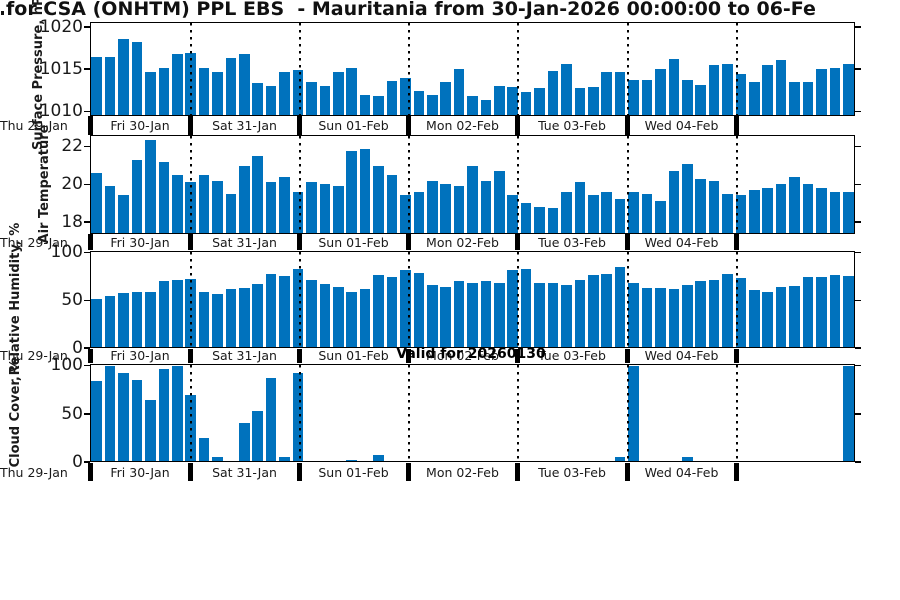 This screenshot has height=600, width=900. Describe the element at coordinates (572, 125) in the screenshot. I see `day-label: Tue 03-Feb` at that location.